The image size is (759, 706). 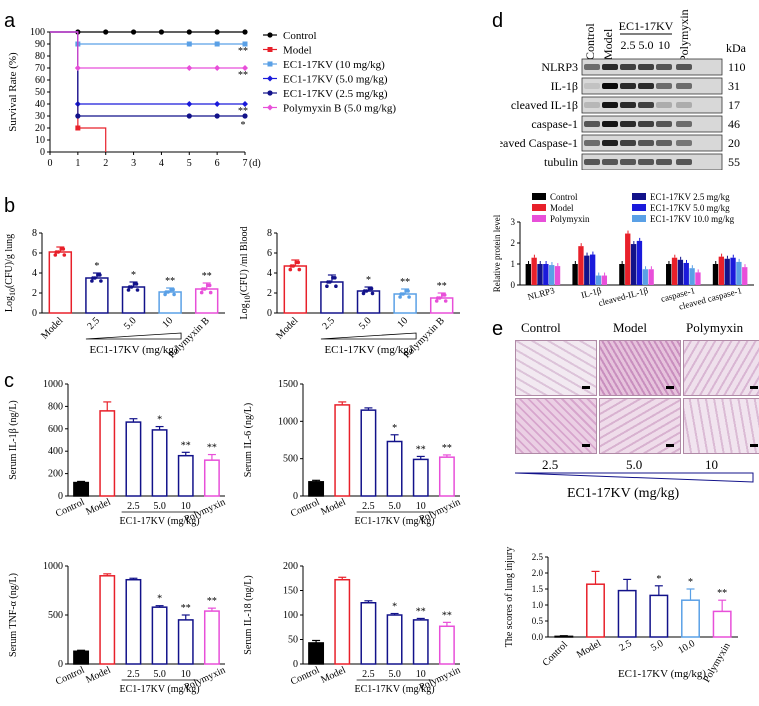 What do you see at coordinates (40, 56) in the screenshot?
I see `y-tick-label: 80` at bounding box center [40, 56].